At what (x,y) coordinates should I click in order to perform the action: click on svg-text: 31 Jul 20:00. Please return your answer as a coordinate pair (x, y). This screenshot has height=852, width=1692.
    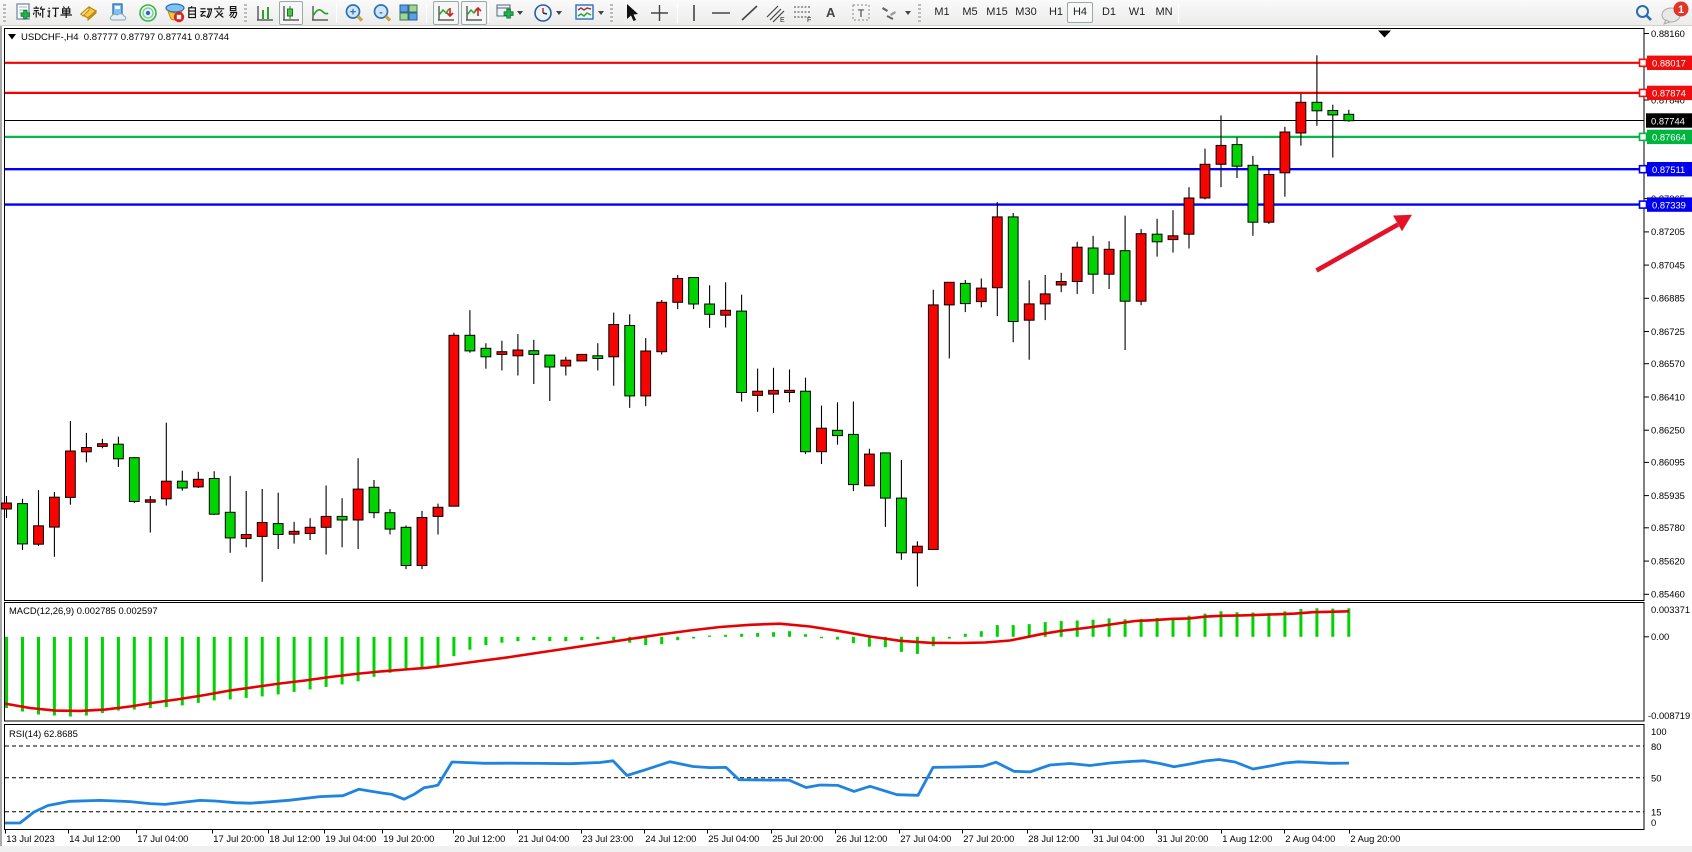
    Looking at the image, I should click on (1182, 838).